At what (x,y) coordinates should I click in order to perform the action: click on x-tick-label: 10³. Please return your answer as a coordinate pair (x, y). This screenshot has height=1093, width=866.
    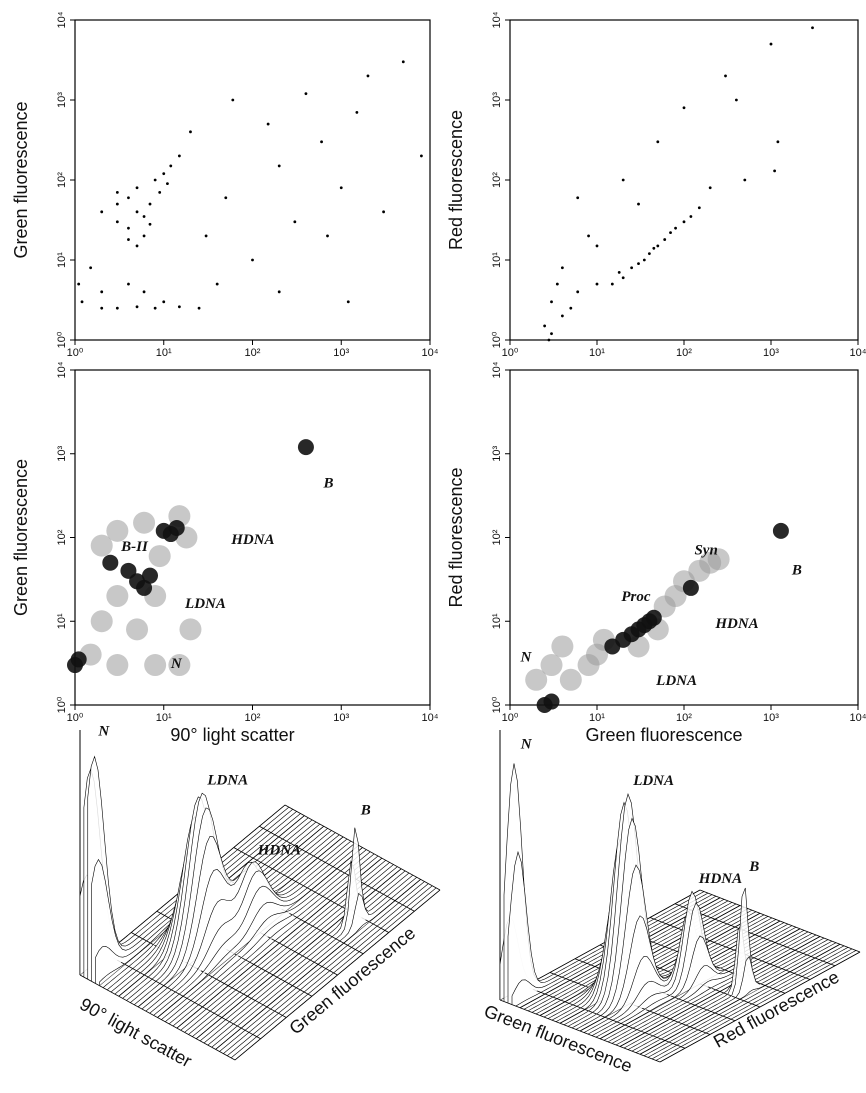
    Looking at the image, I should click on (771, 353).